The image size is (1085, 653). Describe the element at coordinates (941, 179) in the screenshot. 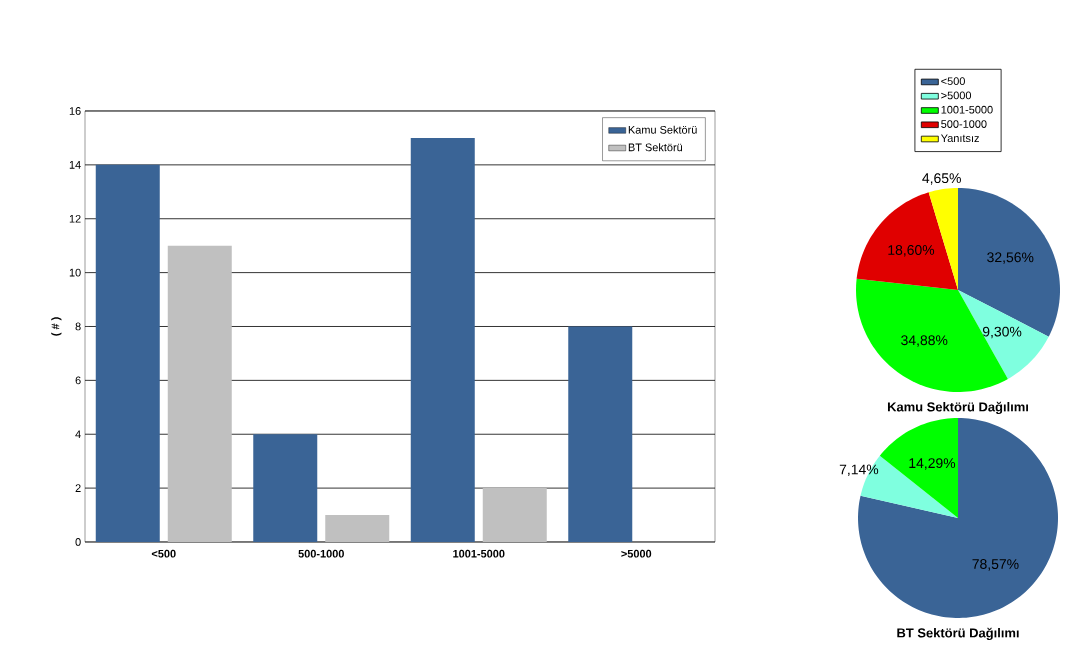

I see `data-label: 4,65%` at that location.